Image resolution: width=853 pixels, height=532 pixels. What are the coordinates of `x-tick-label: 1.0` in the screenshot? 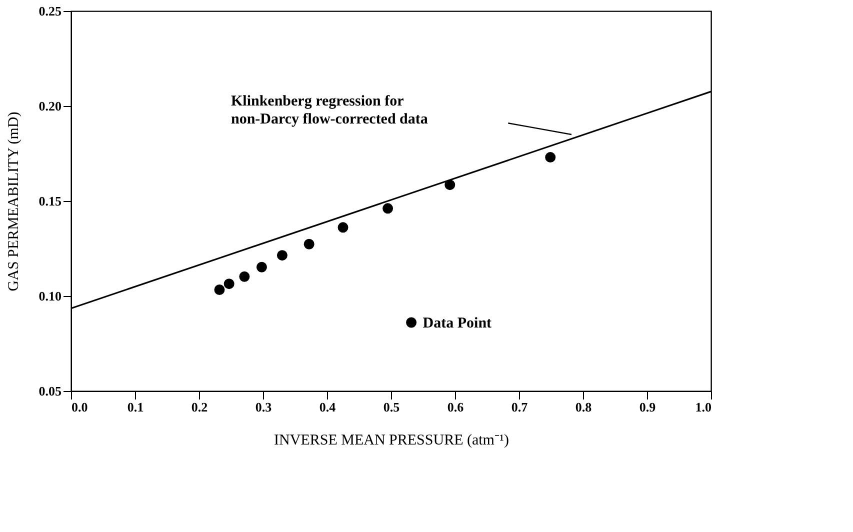 It's located at (703, 407).